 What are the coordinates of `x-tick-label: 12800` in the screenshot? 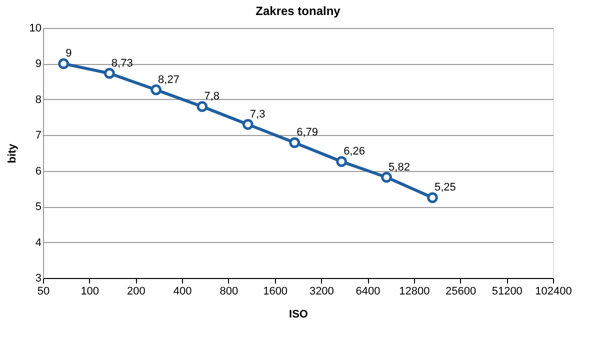 It's located at (414, 292).